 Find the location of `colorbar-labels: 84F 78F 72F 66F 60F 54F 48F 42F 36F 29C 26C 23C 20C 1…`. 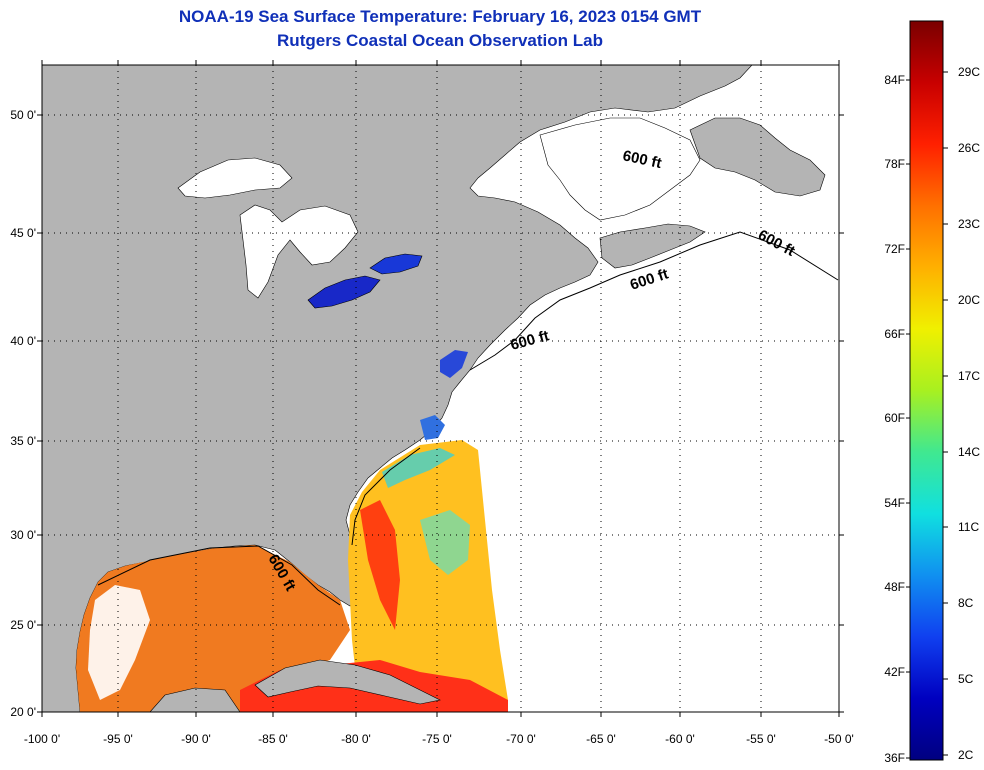

colorbar-labels: 84F 78F 72F 66F 60F 54F 48F 42F 36F 29C 26C 23C 20C 1… is located at coordinates (932, 415).